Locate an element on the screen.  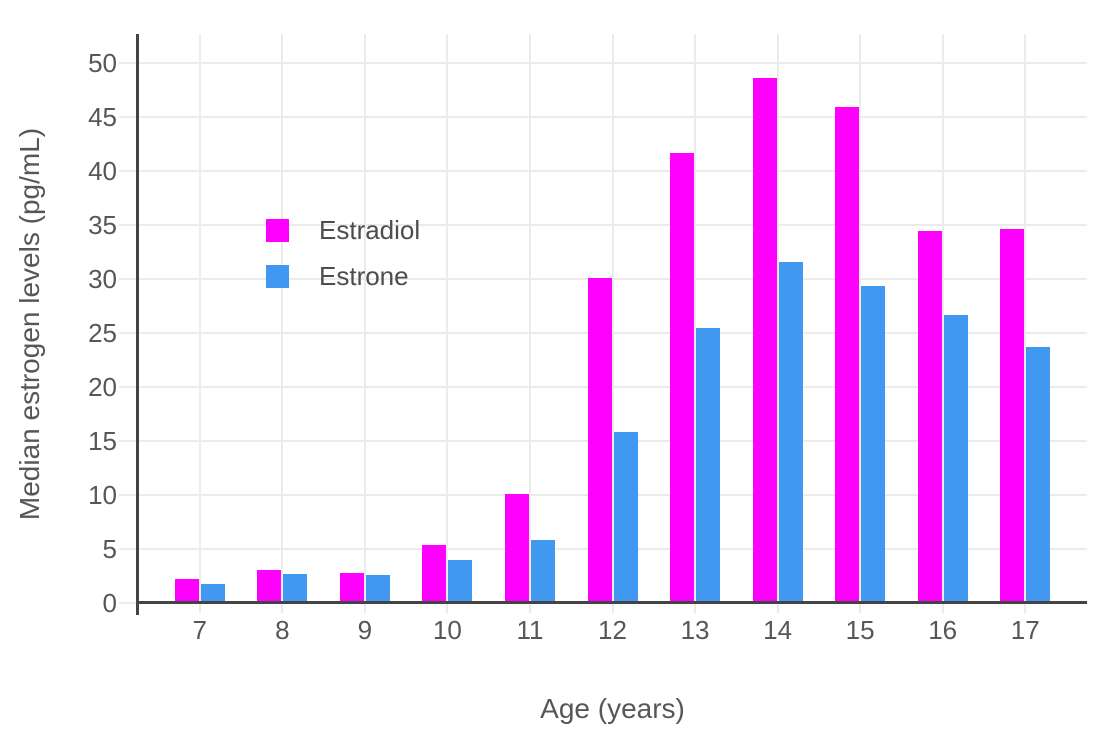
x-axis-line is located at coordinates (611, 602).